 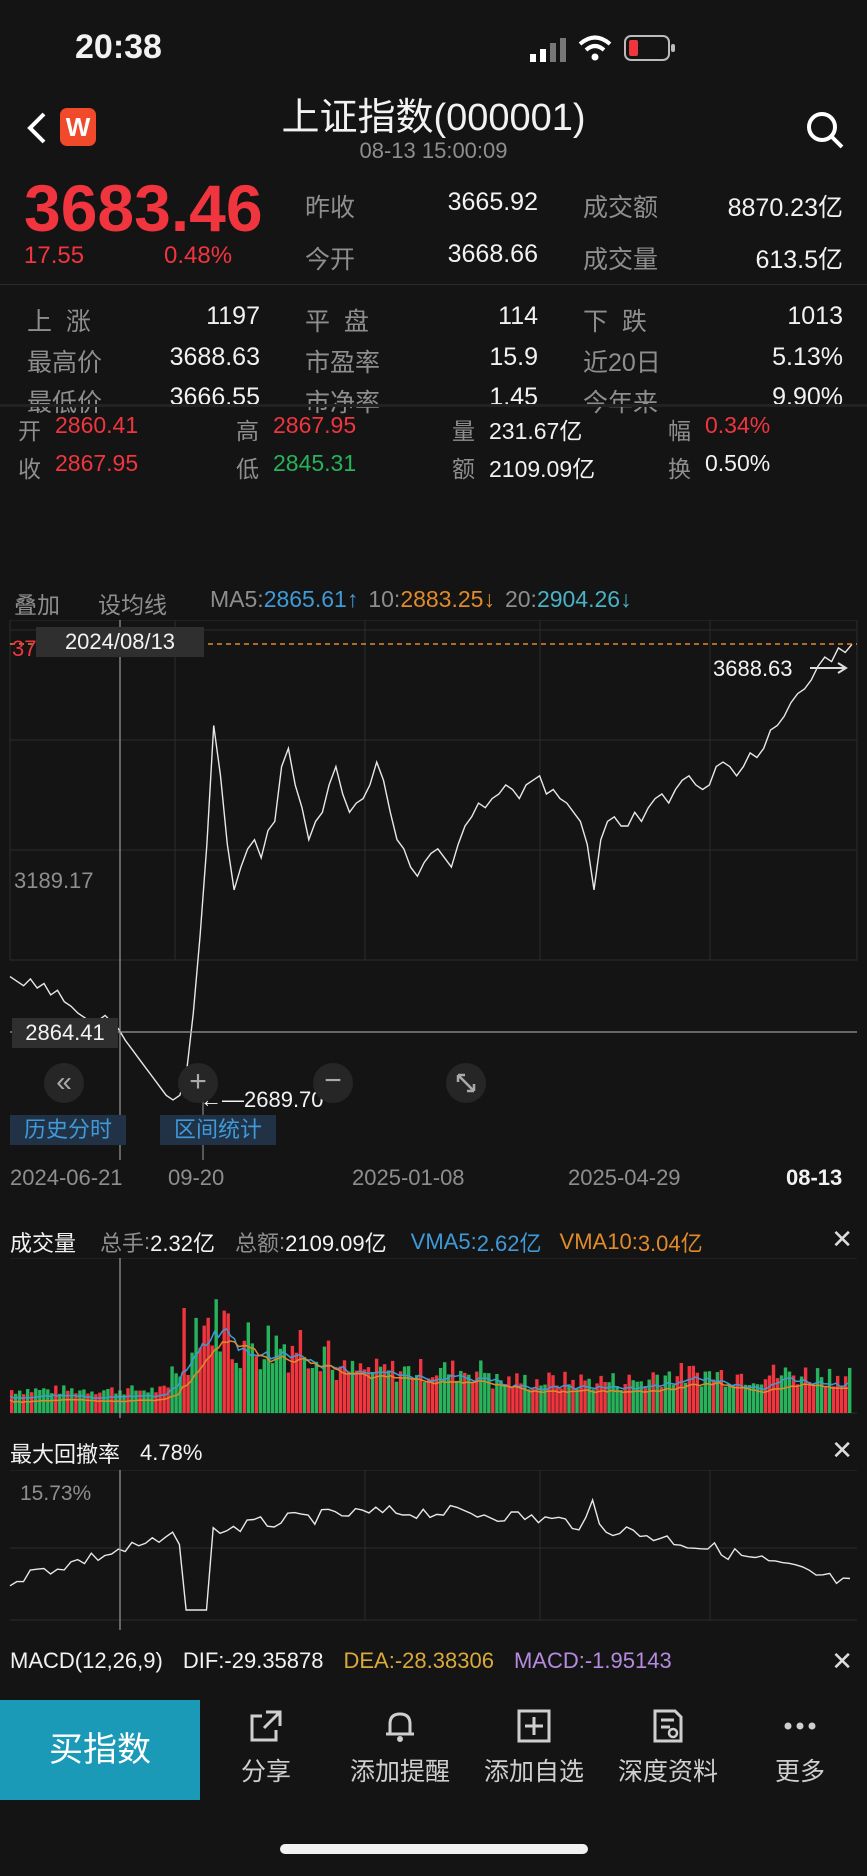 What do you see at coordinates (668, 1750) in the screenshot?
I see `deep-info-button: 深度资料` at bounding box center [668, 1750].